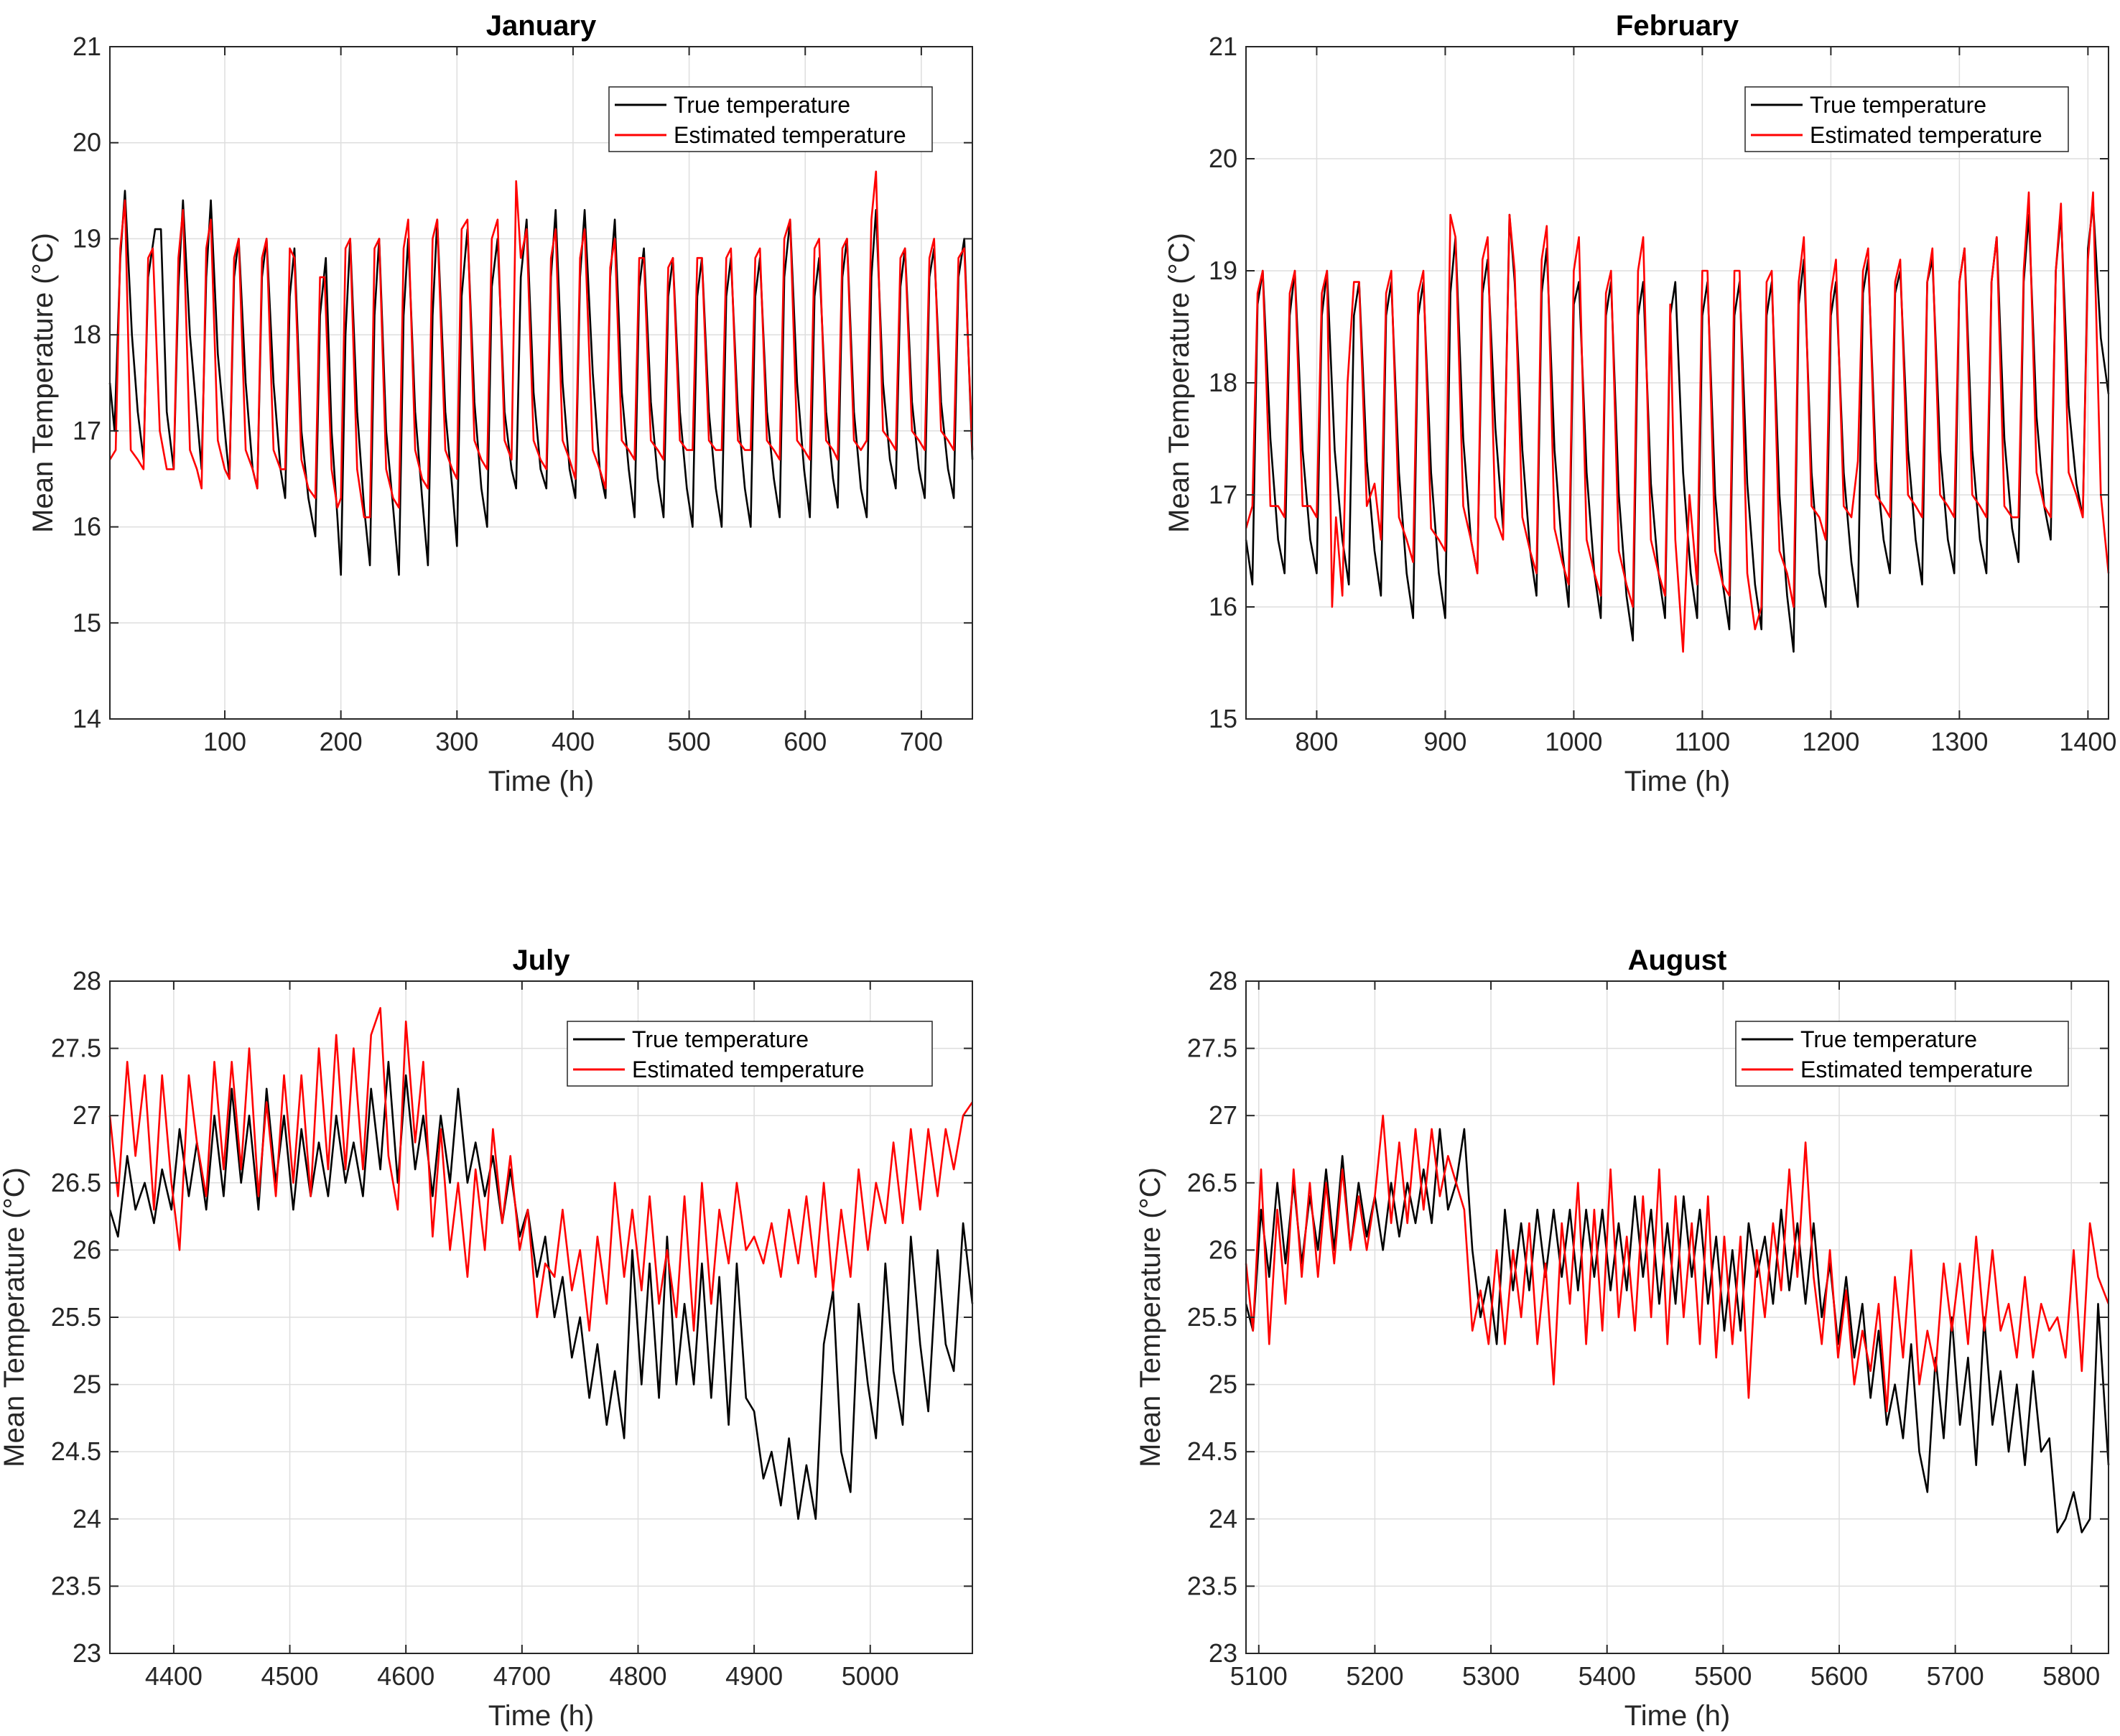 The height and width of the screenshot is (1736, 2120). I want to click on x-tick-label: 5000, so click(870, 1676).